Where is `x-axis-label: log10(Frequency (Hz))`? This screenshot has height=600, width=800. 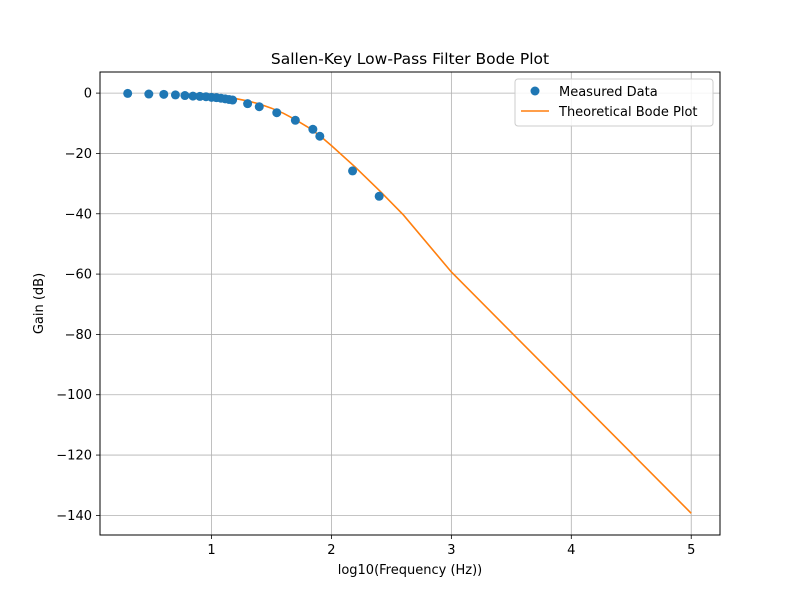 x-axis-label: log10(Frequency (Hz)) is located at coordinates (410, 570).